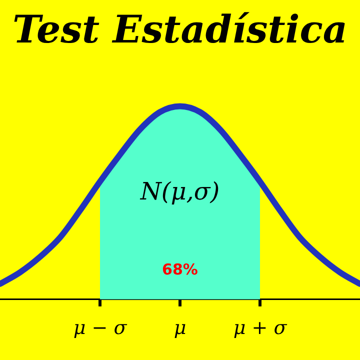  Describe the element at coordinates (180, 29) in the screenshot. I see `chart-title: Test Estadística` at that location.